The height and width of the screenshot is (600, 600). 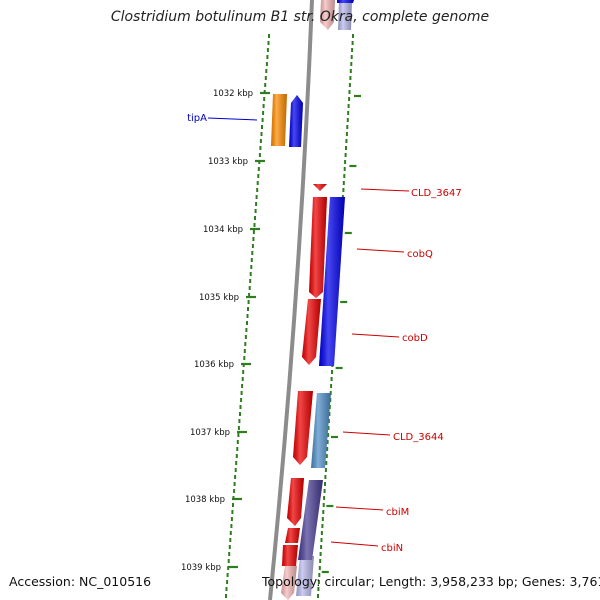 What do you see at coordinates (321, 430) in the screenshot?
I see `cld-3644-gene-shade` at bounding box center [321, 430].